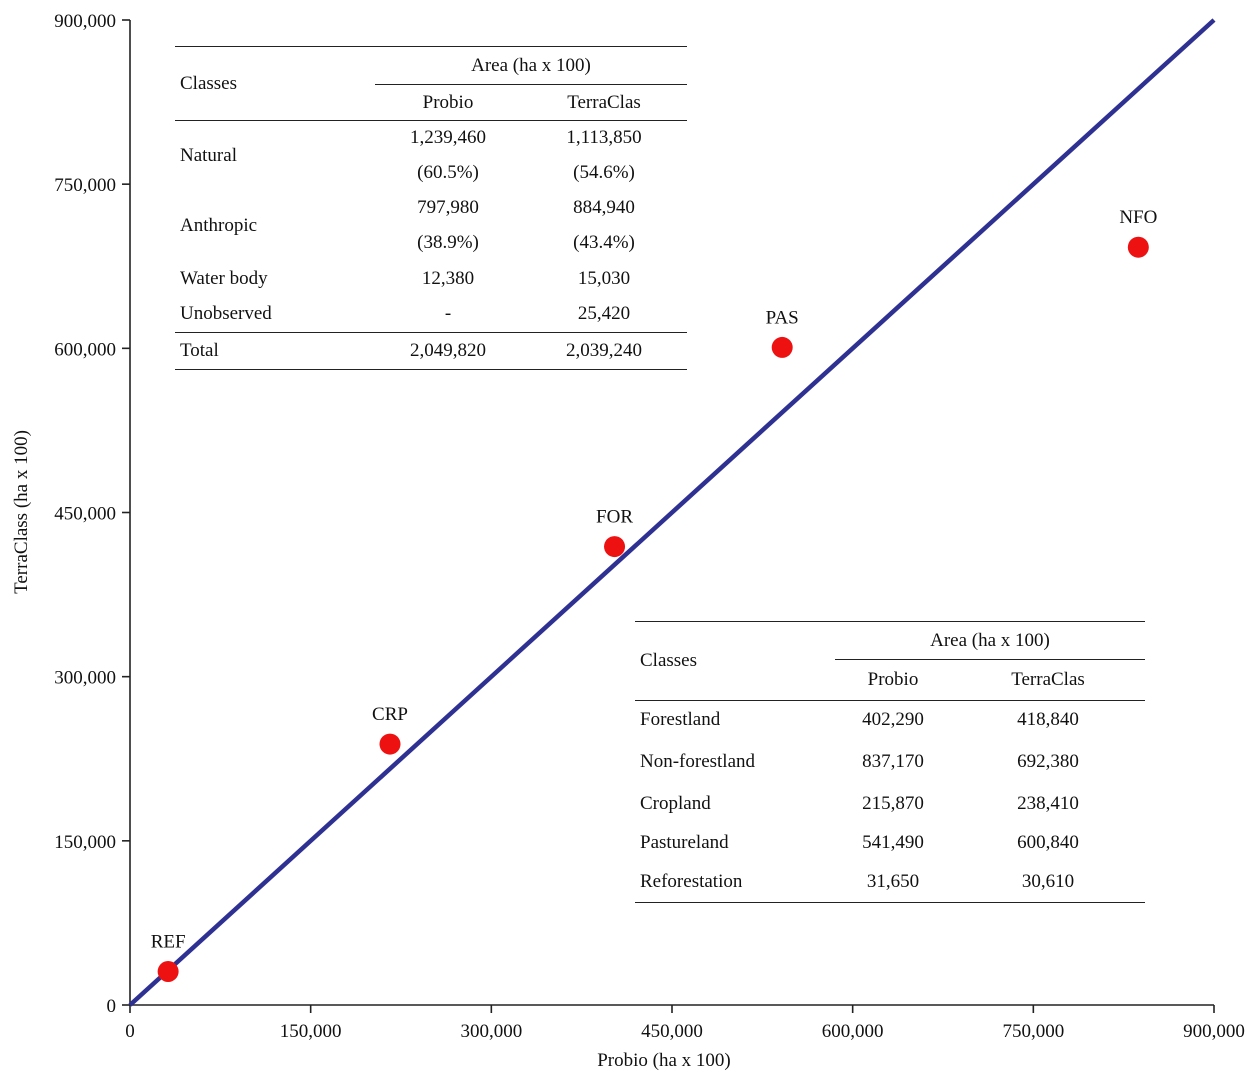  I want to click on table-cell-probio: 12,380, so click(448, 278).